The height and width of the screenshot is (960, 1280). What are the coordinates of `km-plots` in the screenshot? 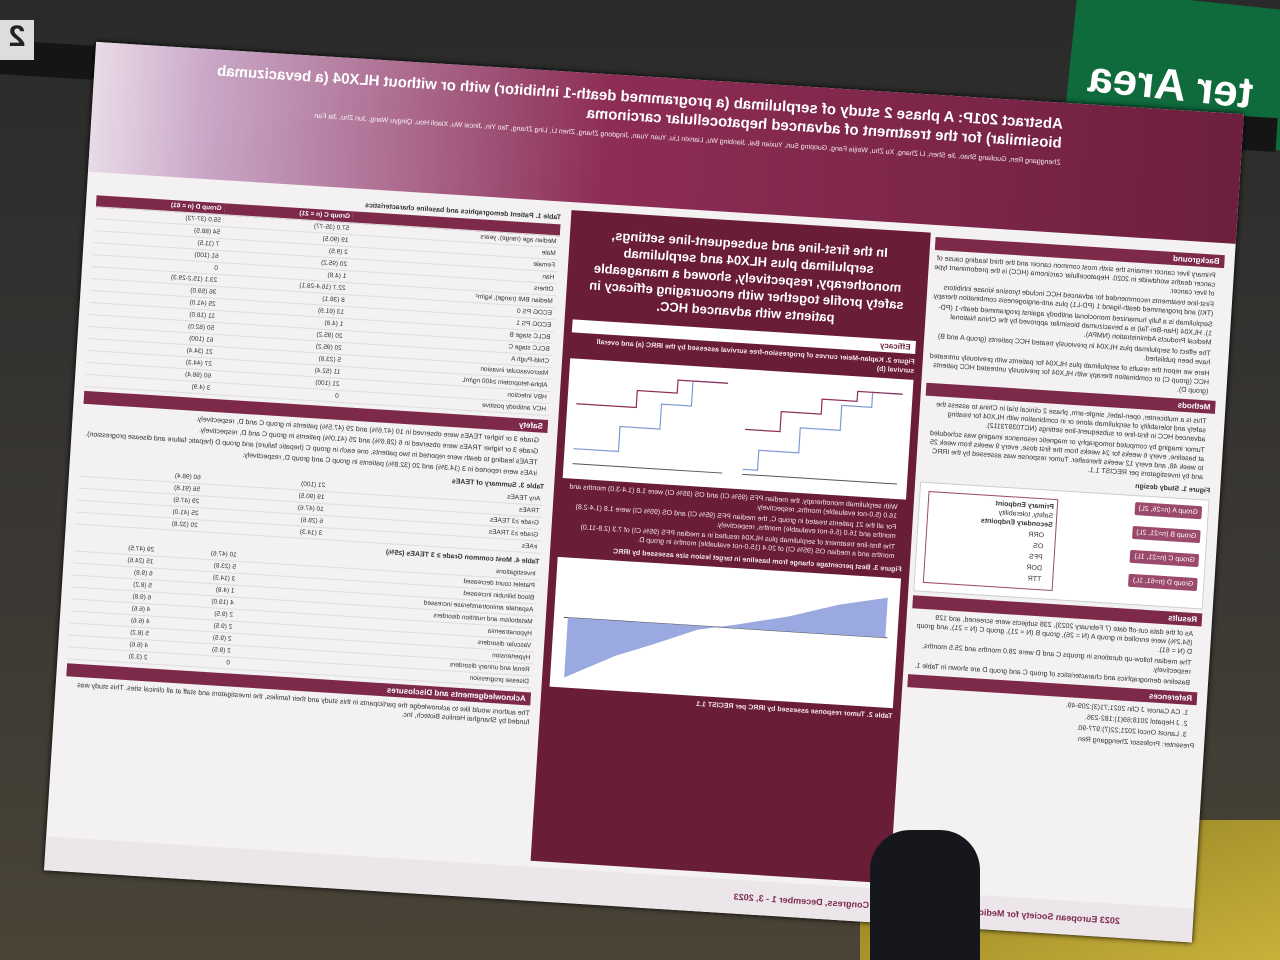 It's located at (738, 429).